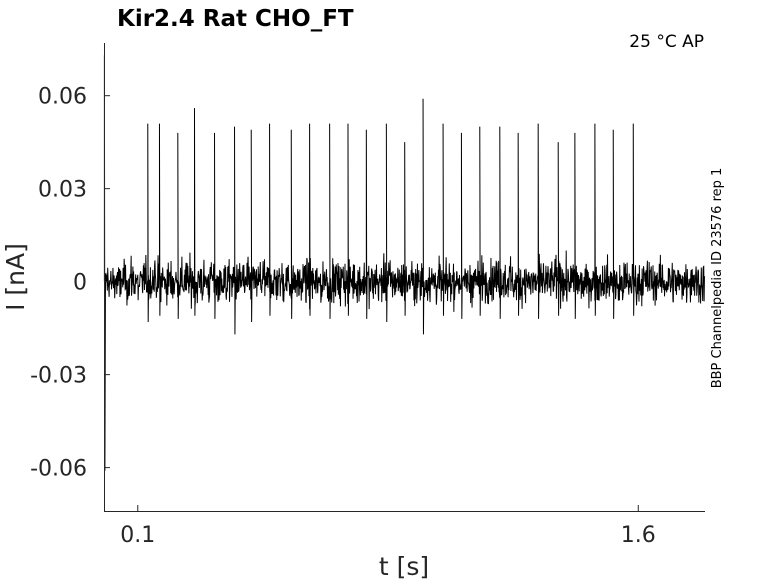 The height and width of the screenshot is (583, 778). What do you see at coordinates (58, 376) in the screenshot?
I see `y-tick-label: -0.03` at bounding box center [58, 376].